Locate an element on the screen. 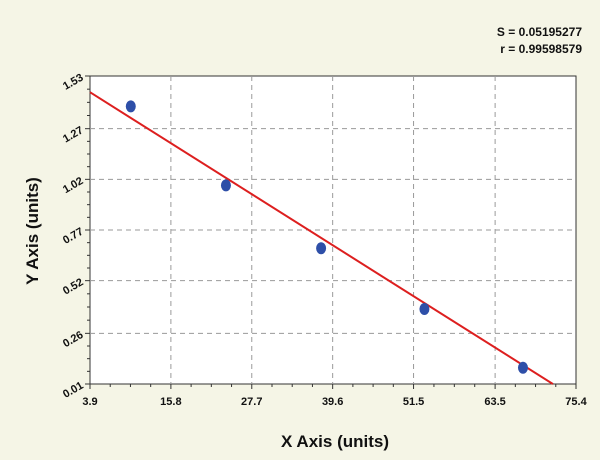 The width and height of the screenshot is (600, 460). stat-s-value: S = 0.05195277 is located at coordinates (539, 32).